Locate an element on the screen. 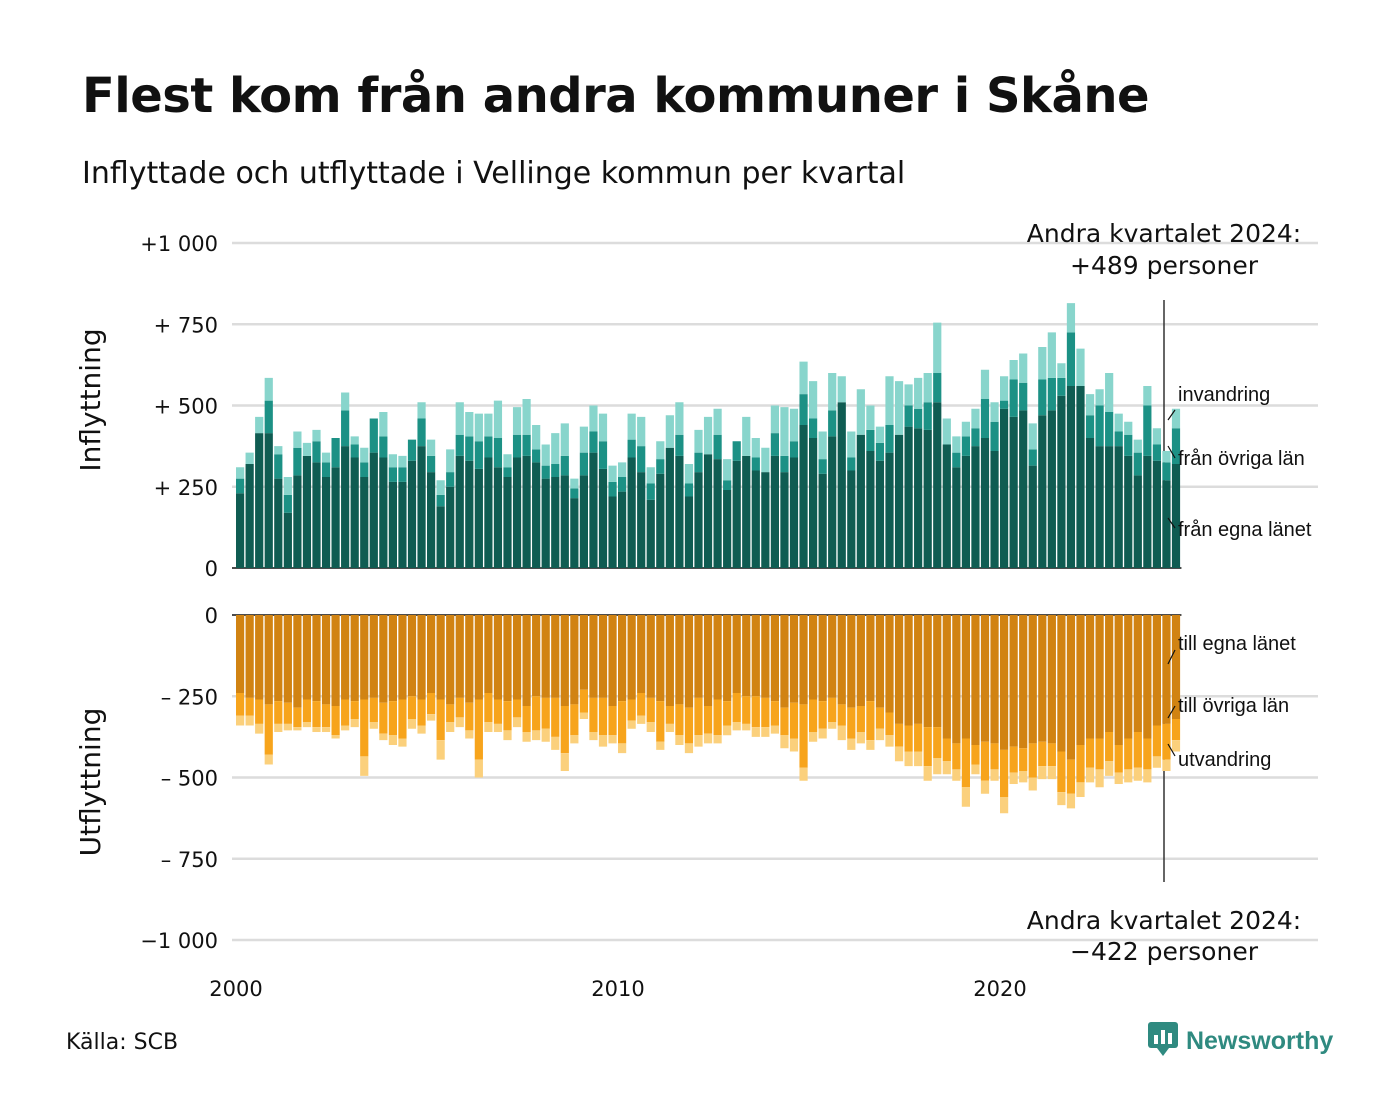 The height and width of the screenshot is (1120, 1400). axis-title: Inflyttning is located at coordinates (90, 399).